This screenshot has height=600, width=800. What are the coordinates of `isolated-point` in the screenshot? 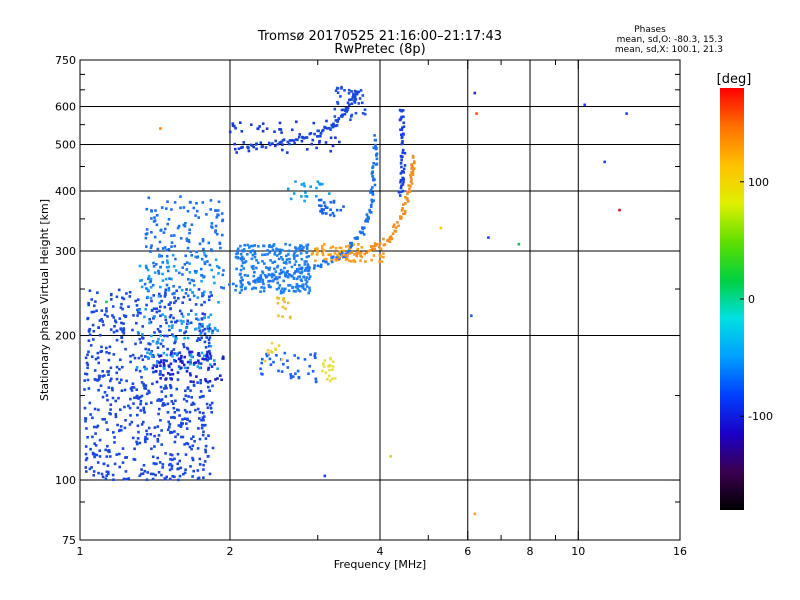 It's located at (619, 210).